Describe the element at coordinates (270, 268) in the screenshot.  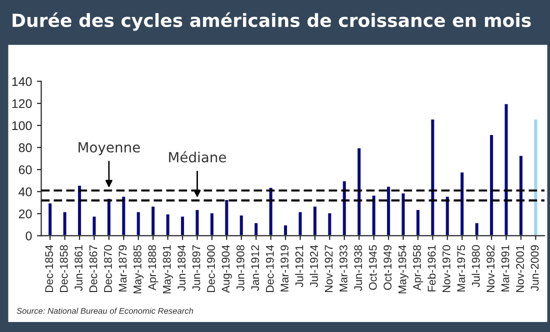
I see `x-tick-label: Dec-1914` at that location.